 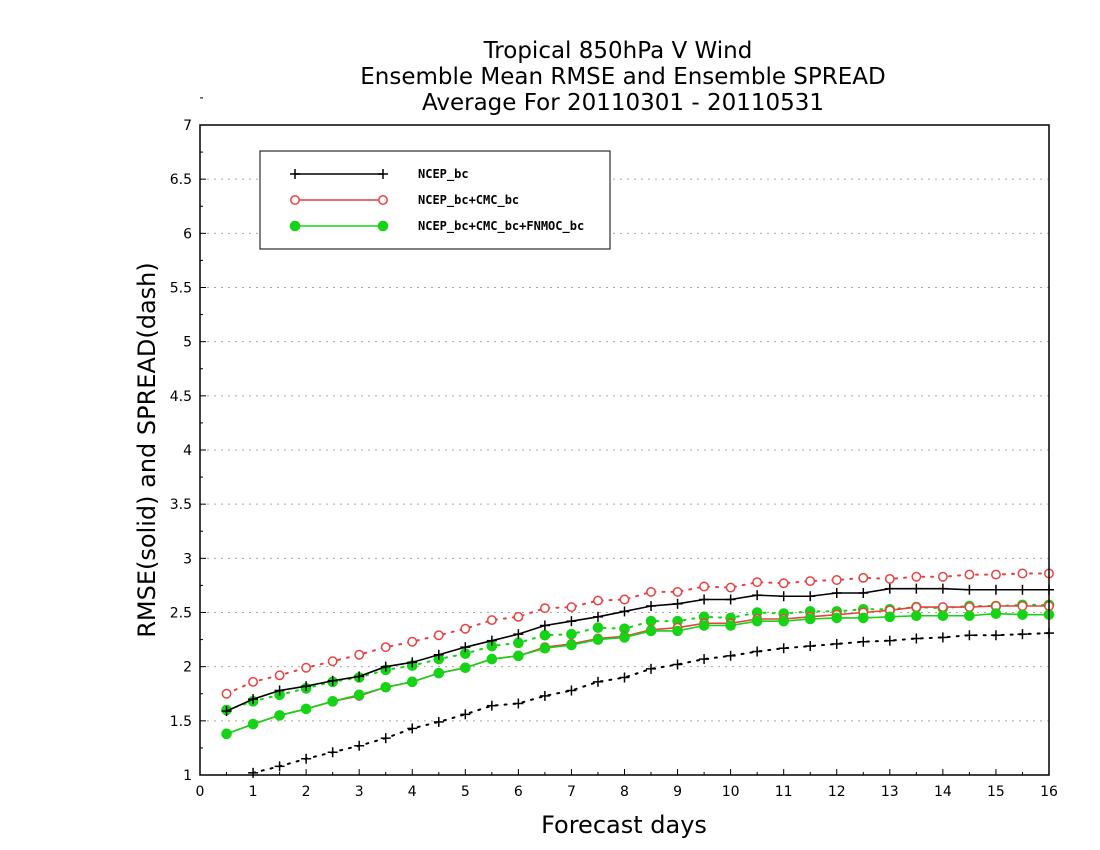 What do you see at coordinates (943, 792) in the screenshot?
I see `x-tick-label: 14` at bounding box center [943, 792].